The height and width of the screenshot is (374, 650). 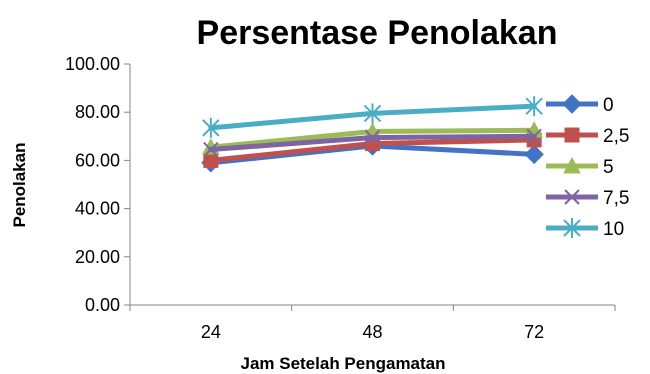 What do you see at coordinates (587, 136) in the screenshot?
I see `legend-item: 2,5` at bounding box center [587, 136].